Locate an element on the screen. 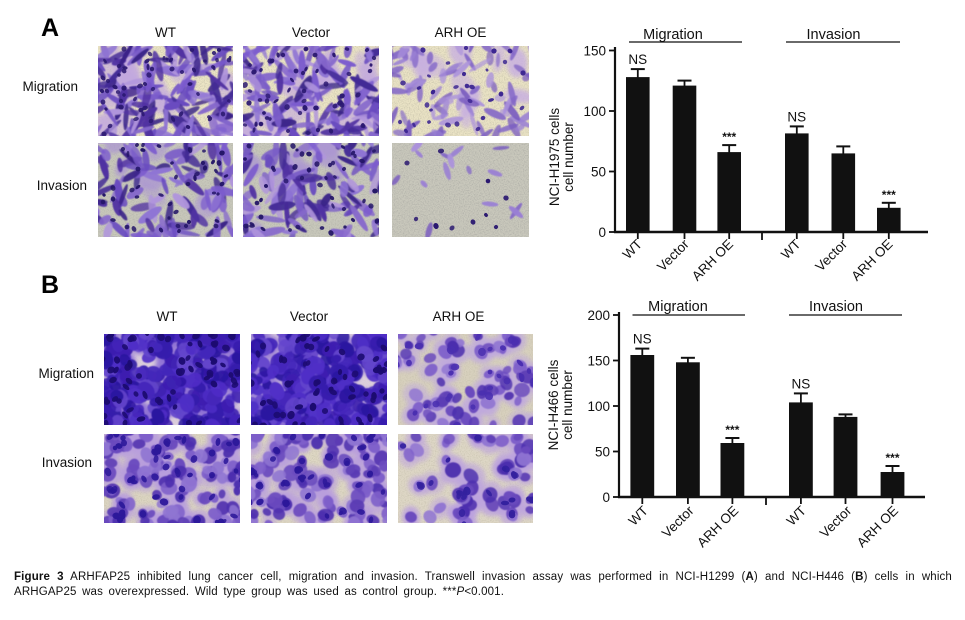 This screenshot has width=965, height=620. svg-text: NCI-H466 cells is located at coordinates (553, 404).